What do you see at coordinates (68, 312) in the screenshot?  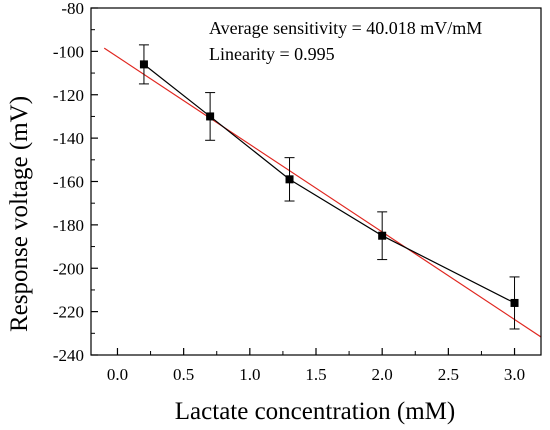 I see `y-tick-label: -220` at bounding box center [68, 312].